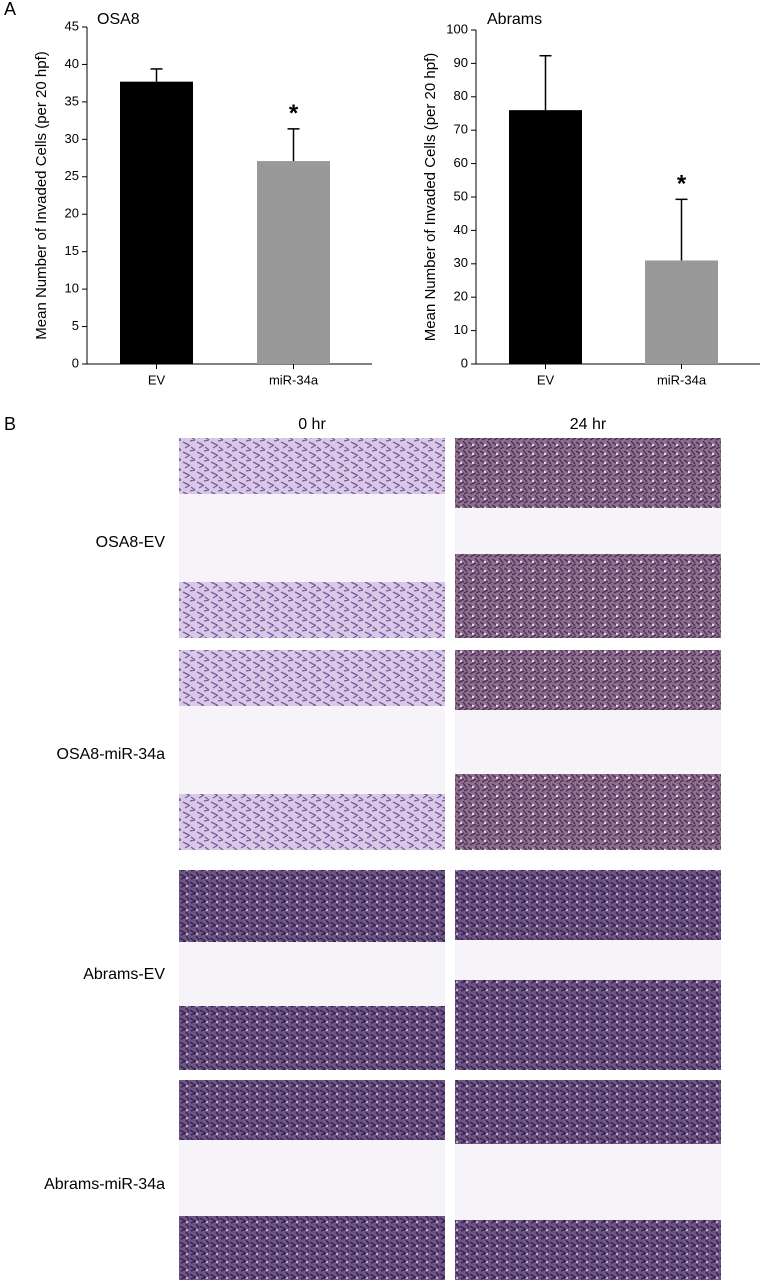 The height and width of the screenshot is (1285, 763). I want to click on chart-title: Abrams, so click(514, 19).